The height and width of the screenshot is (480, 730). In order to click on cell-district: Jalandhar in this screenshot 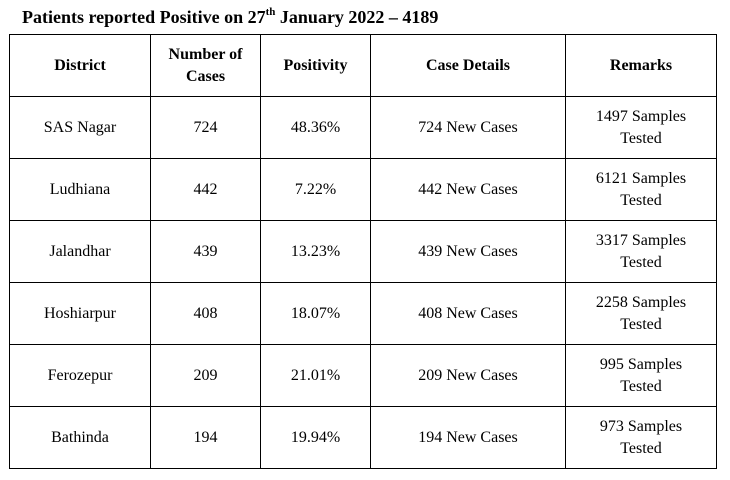, I will do `click(80, 251)`.